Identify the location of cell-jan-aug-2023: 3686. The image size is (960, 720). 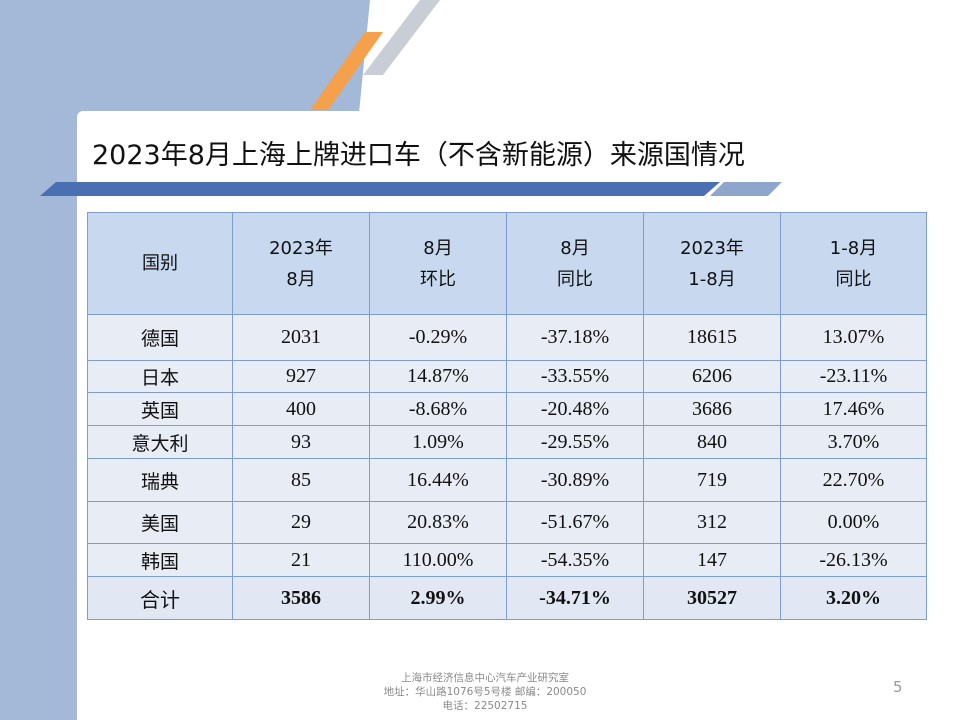
(712, 409).